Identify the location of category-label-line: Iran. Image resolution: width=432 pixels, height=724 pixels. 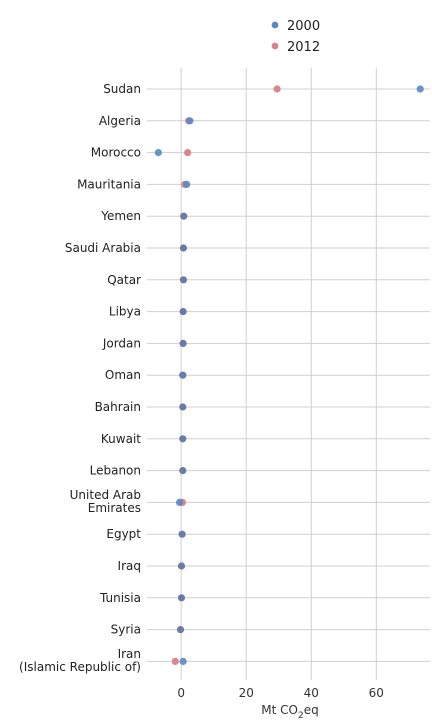
(129, 654).